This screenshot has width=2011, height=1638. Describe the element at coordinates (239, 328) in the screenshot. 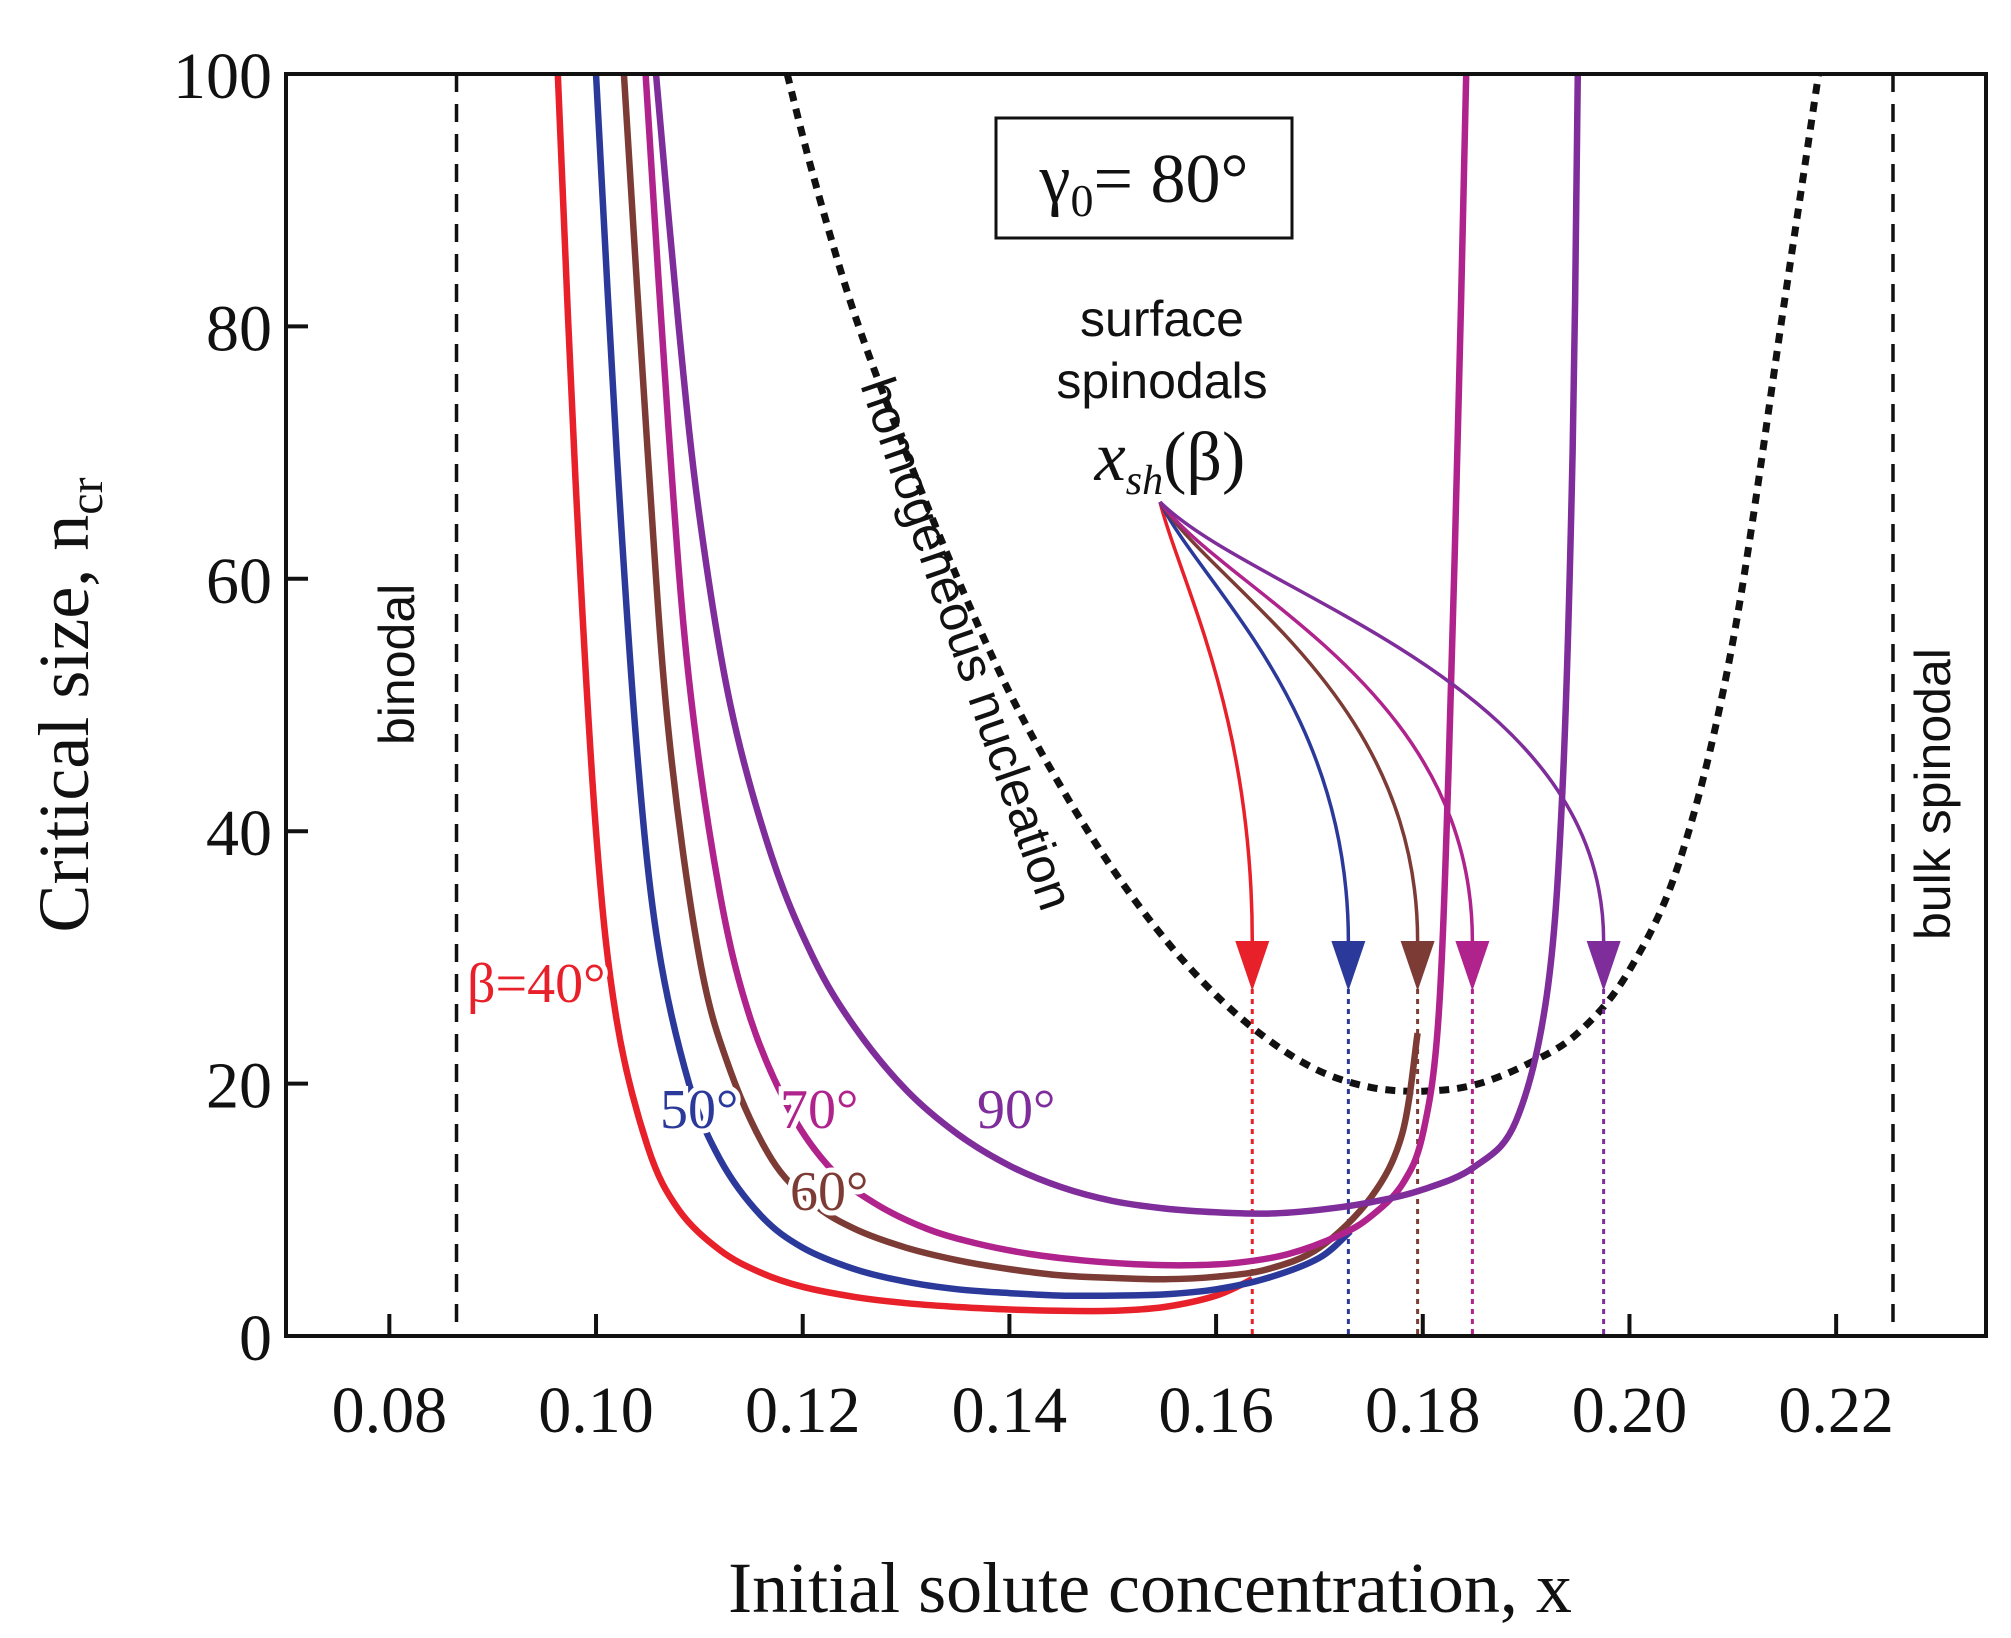

I see `y-tick-label: 80` at that location.